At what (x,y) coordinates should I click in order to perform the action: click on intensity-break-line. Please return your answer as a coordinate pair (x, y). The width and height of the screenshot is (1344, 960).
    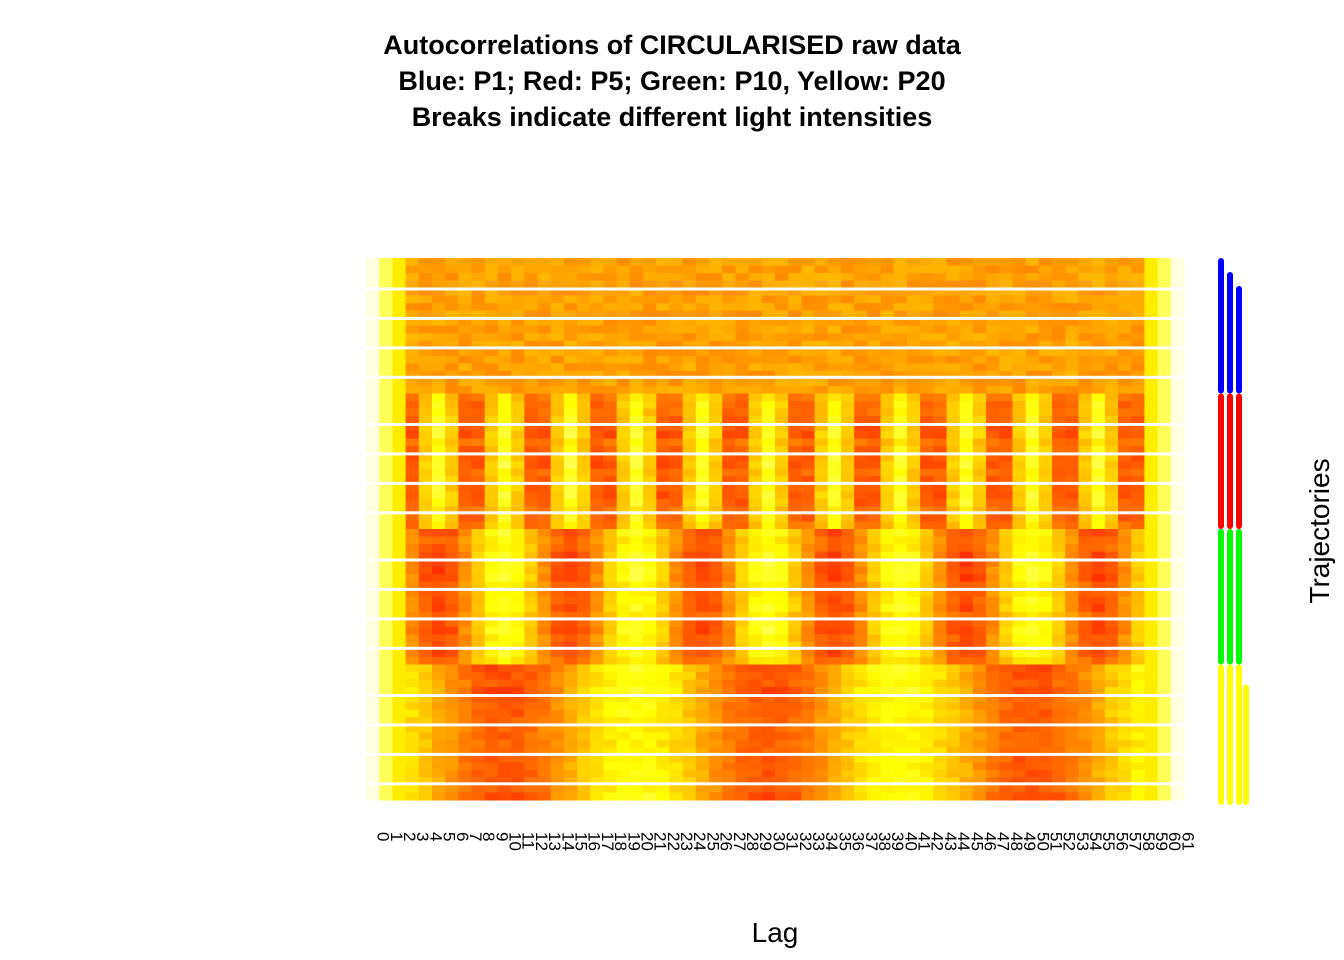
    Looking at the image, I should click on (775, 483).